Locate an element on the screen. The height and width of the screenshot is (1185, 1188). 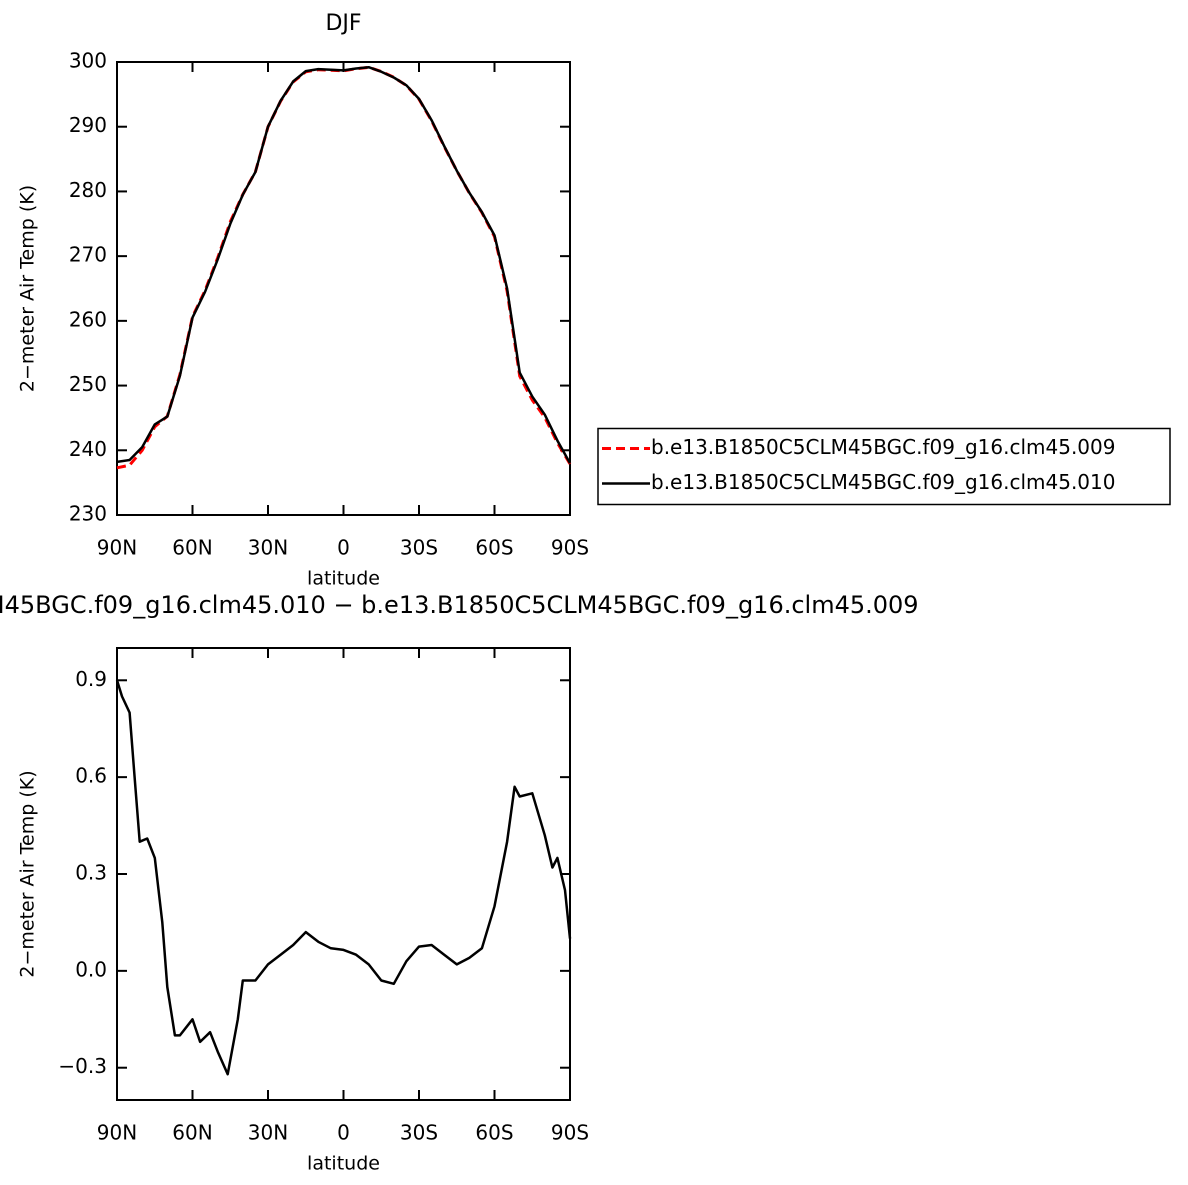
y-tick-label: 230 is located at coordinates (88, 514).